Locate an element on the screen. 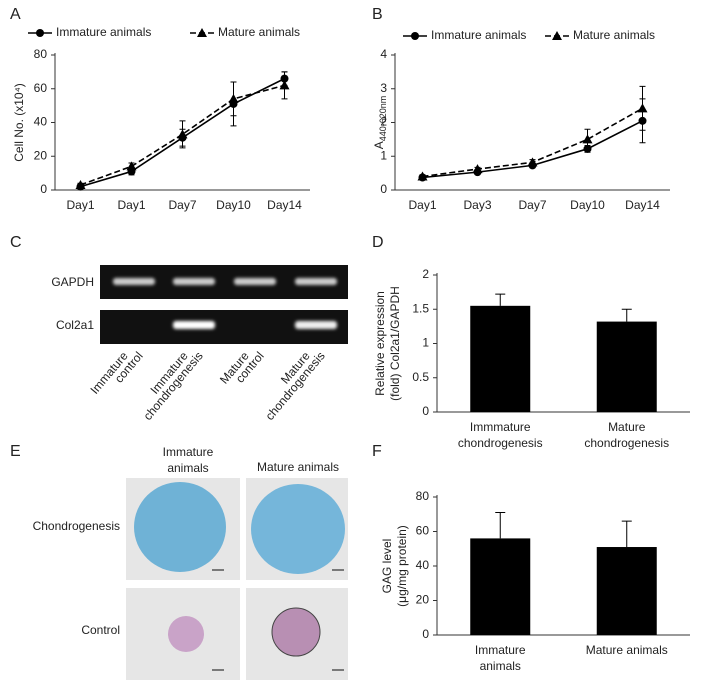 Image resolution: width=704 pixels, height=684 pixels. y-axis-label: (μg/mg protein) is located at coordinates (402, 566).